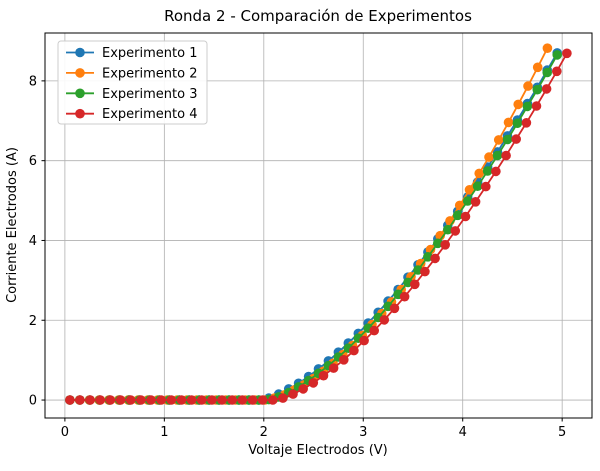  Describe the element at coordinates (264, 432) in the screenshot. I see `x-tick-label: 2` at that location.